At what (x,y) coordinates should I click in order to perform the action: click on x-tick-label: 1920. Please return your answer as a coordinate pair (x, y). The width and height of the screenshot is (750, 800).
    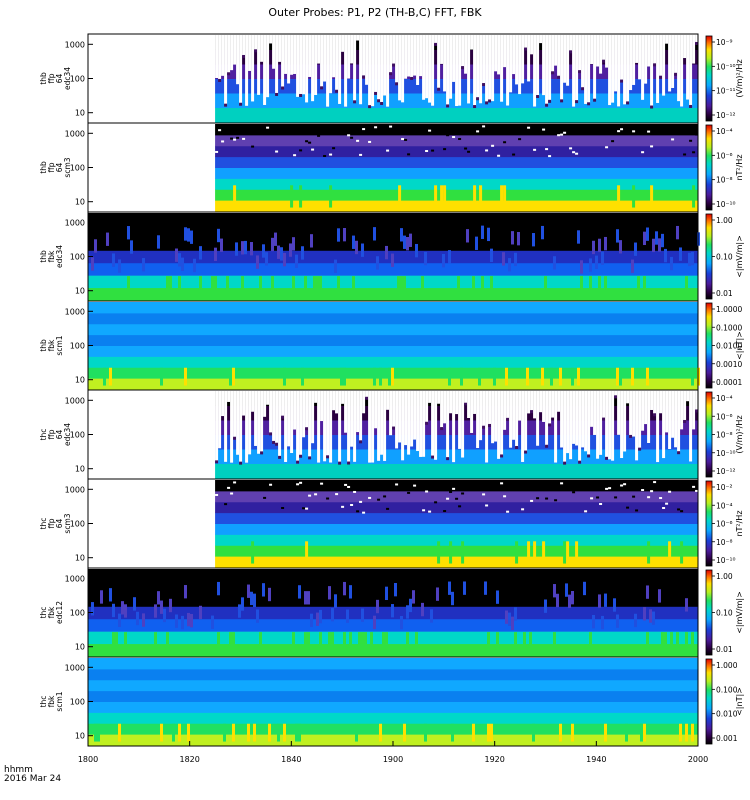
    Looking at the image, I should click on (494, 759).